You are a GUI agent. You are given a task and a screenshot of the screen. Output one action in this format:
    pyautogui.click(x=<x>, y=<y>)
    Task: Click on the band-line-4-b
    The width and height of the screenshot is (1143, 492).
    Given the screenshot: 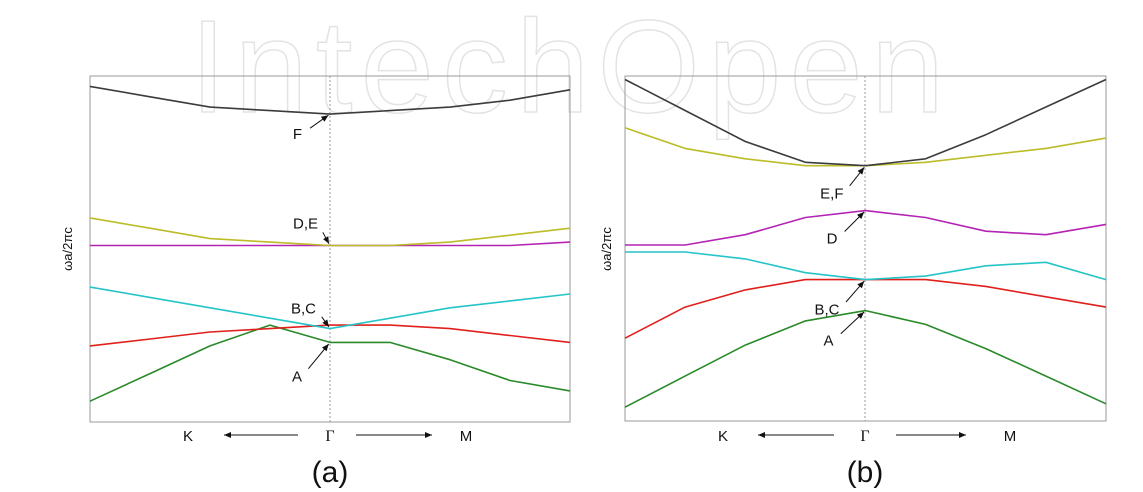 What is the action you would take?
    pyautogui.click(x=866, y=227)
    